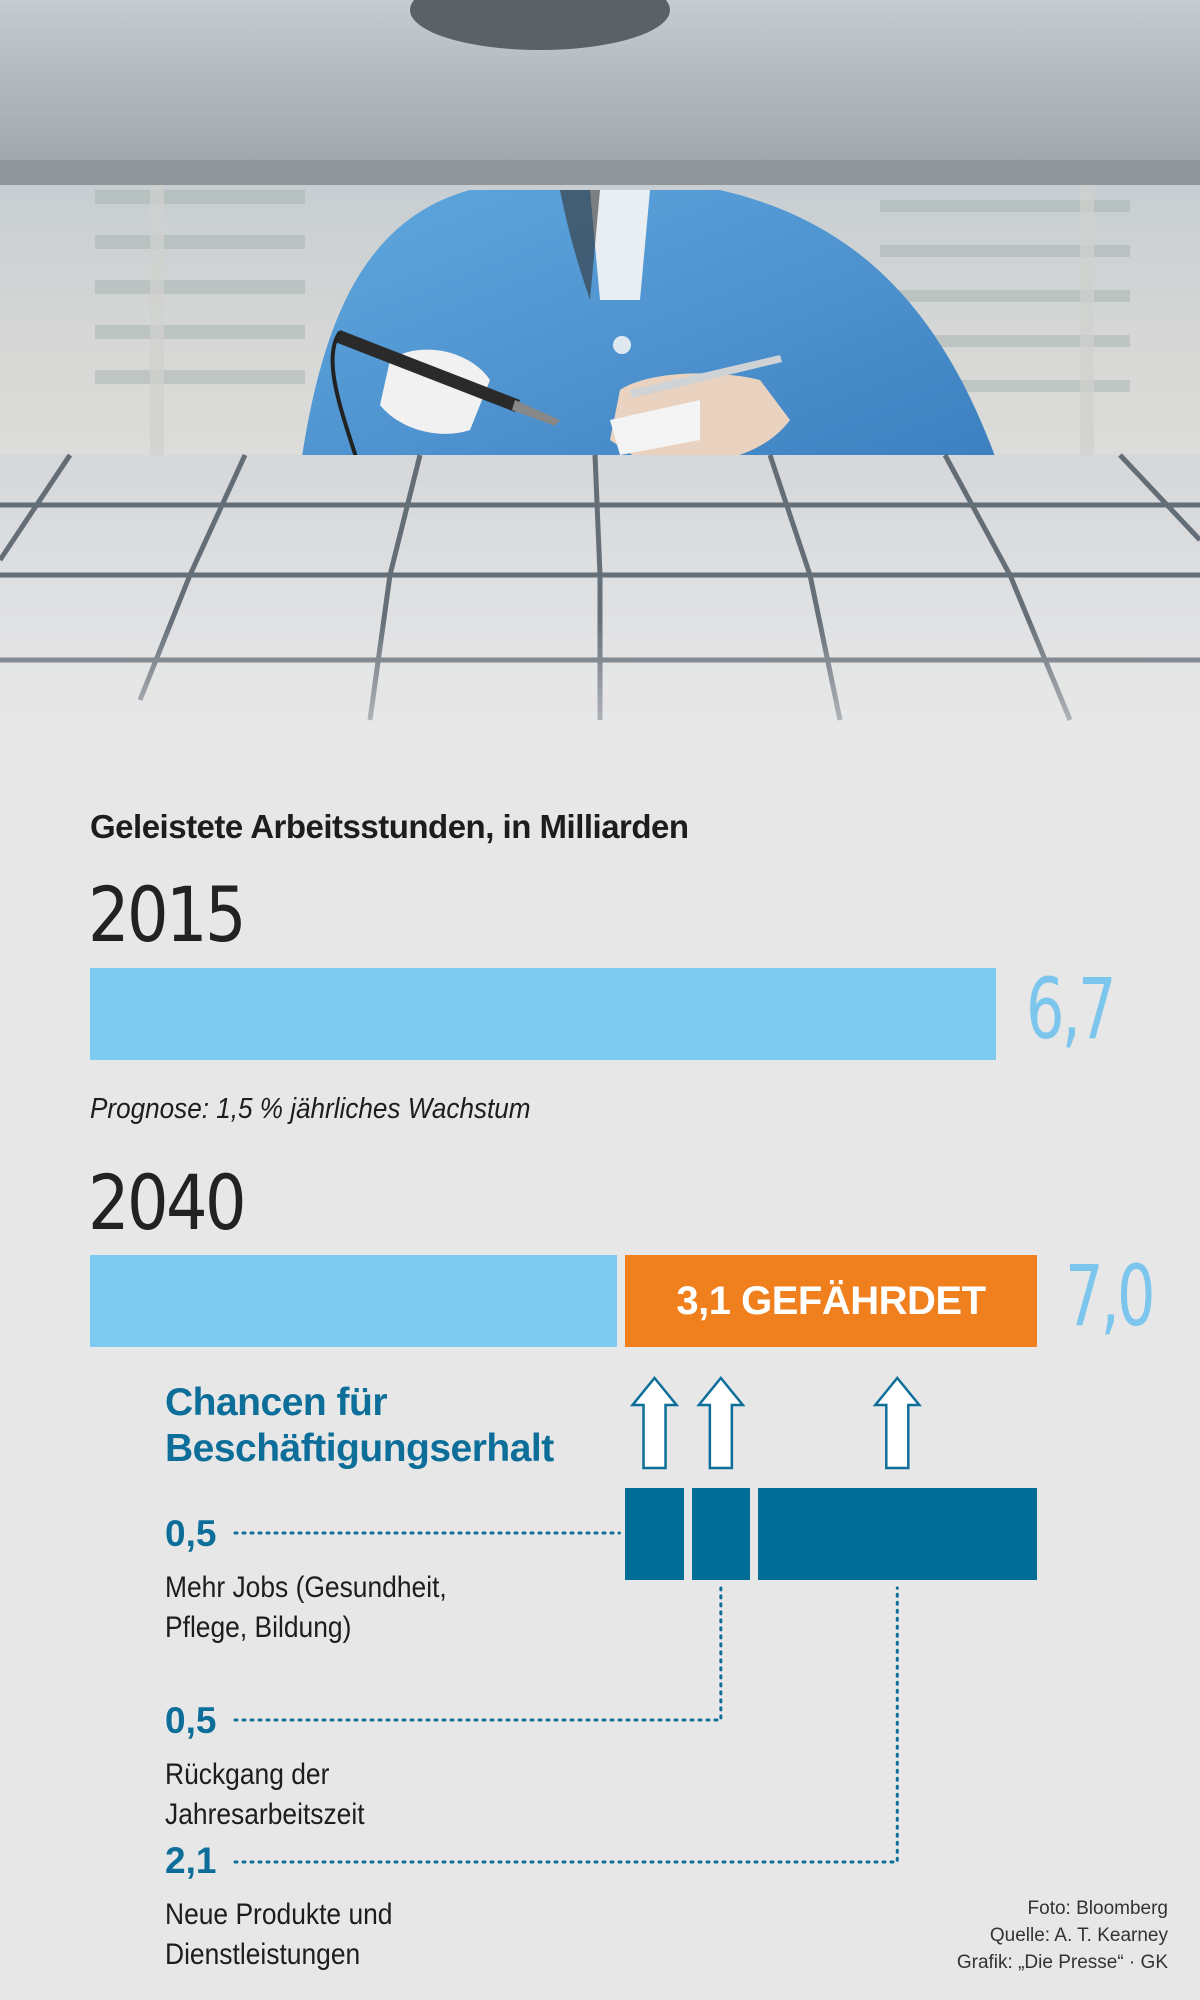  Describe the element at coordinates (478, 1654) in the screenshot. I see `leader-line-working-time` at that location.